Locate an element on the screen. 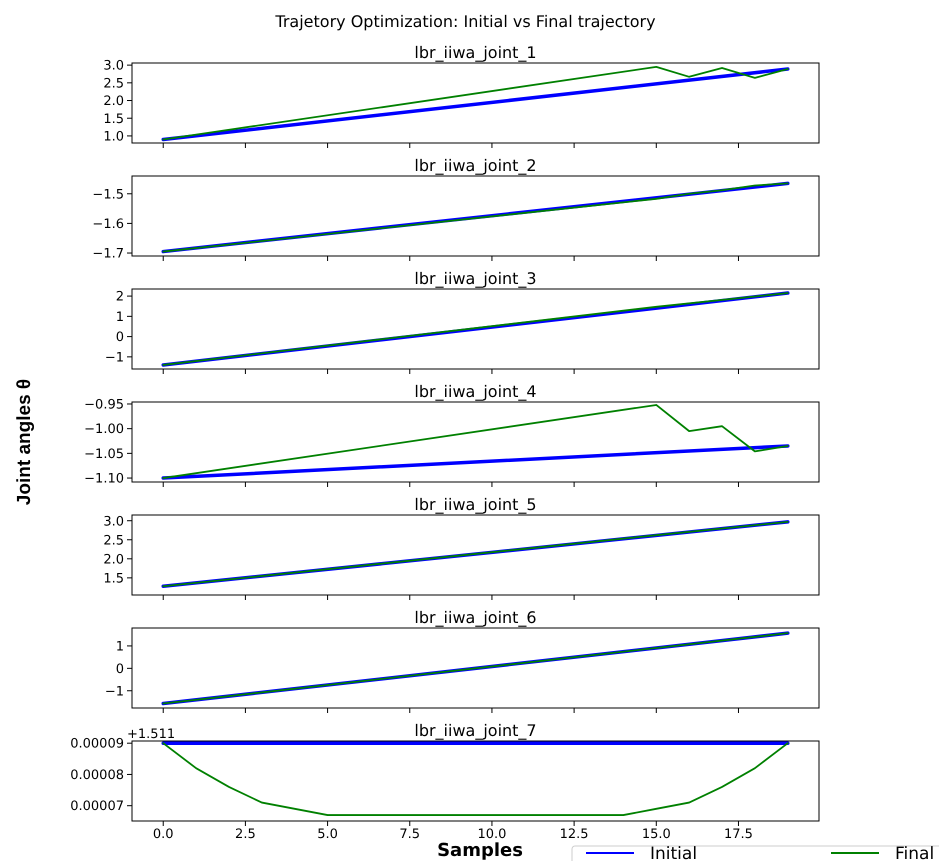 The image size is (939, 861). chart-title: lbr_iiwa_joint_1 is located at coordinates (475, 52).